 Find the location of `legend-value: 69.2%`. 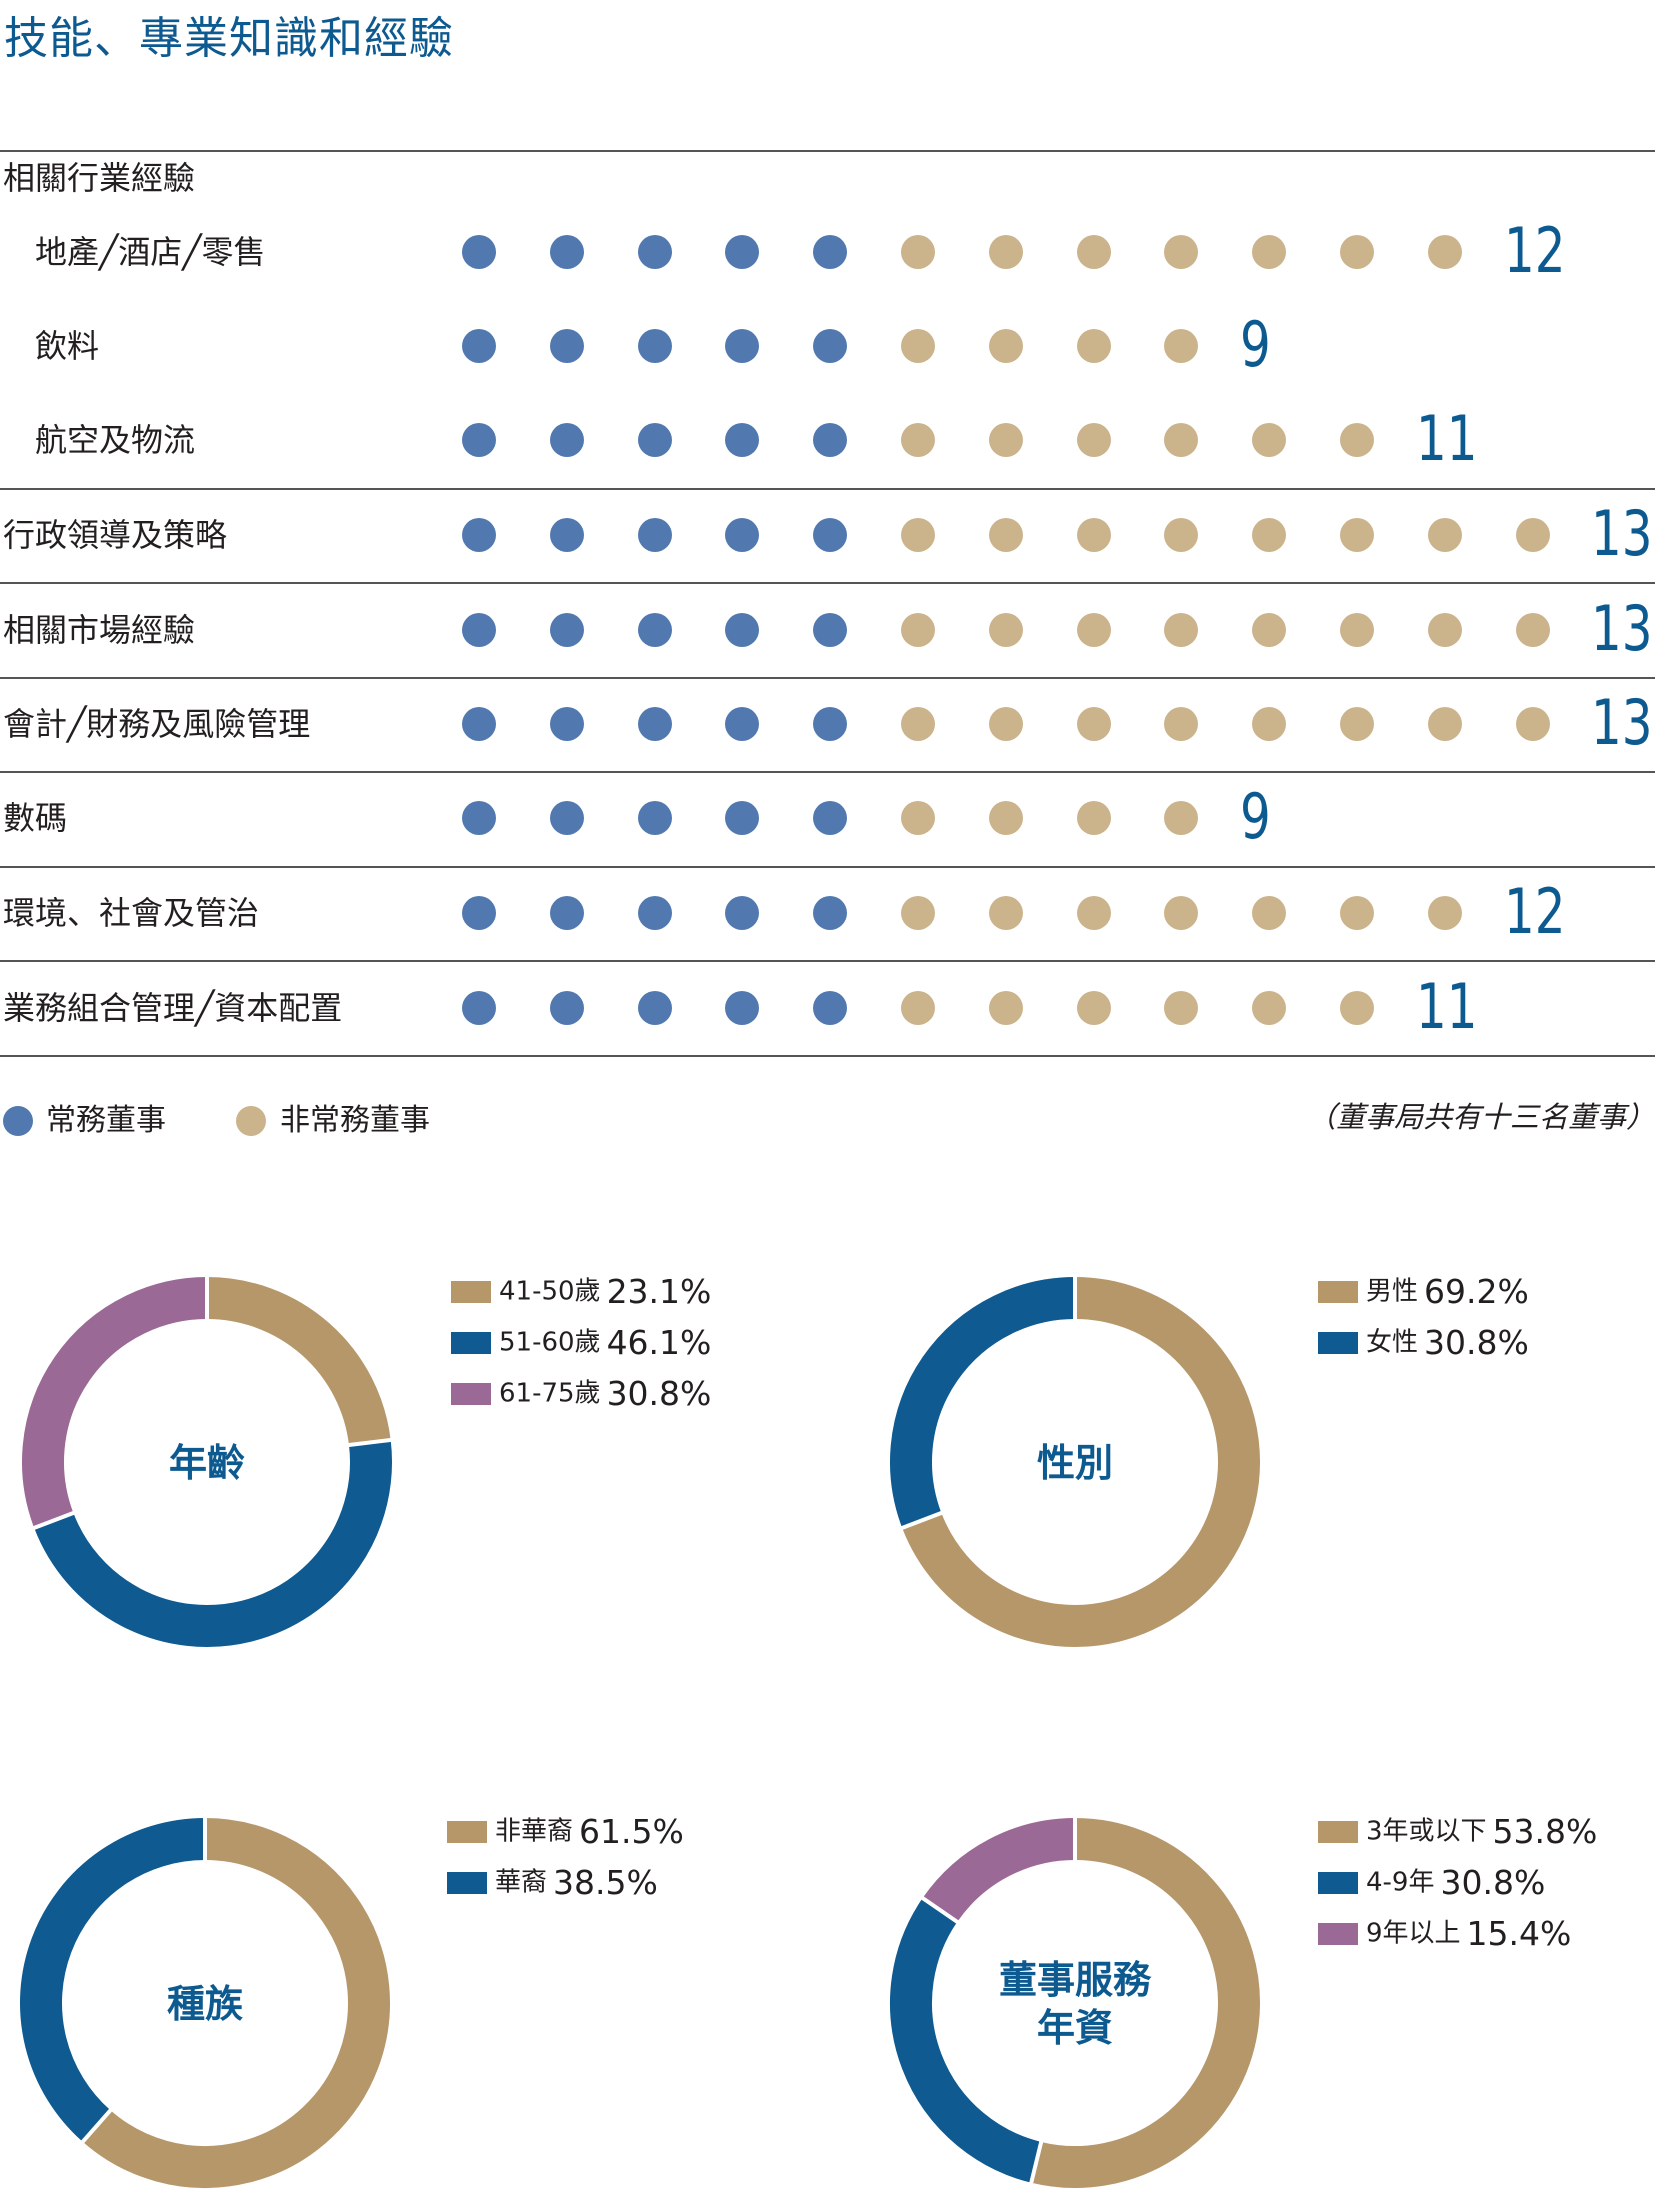

legend-value: 69.2% is located at coordinates (1476, 1291).